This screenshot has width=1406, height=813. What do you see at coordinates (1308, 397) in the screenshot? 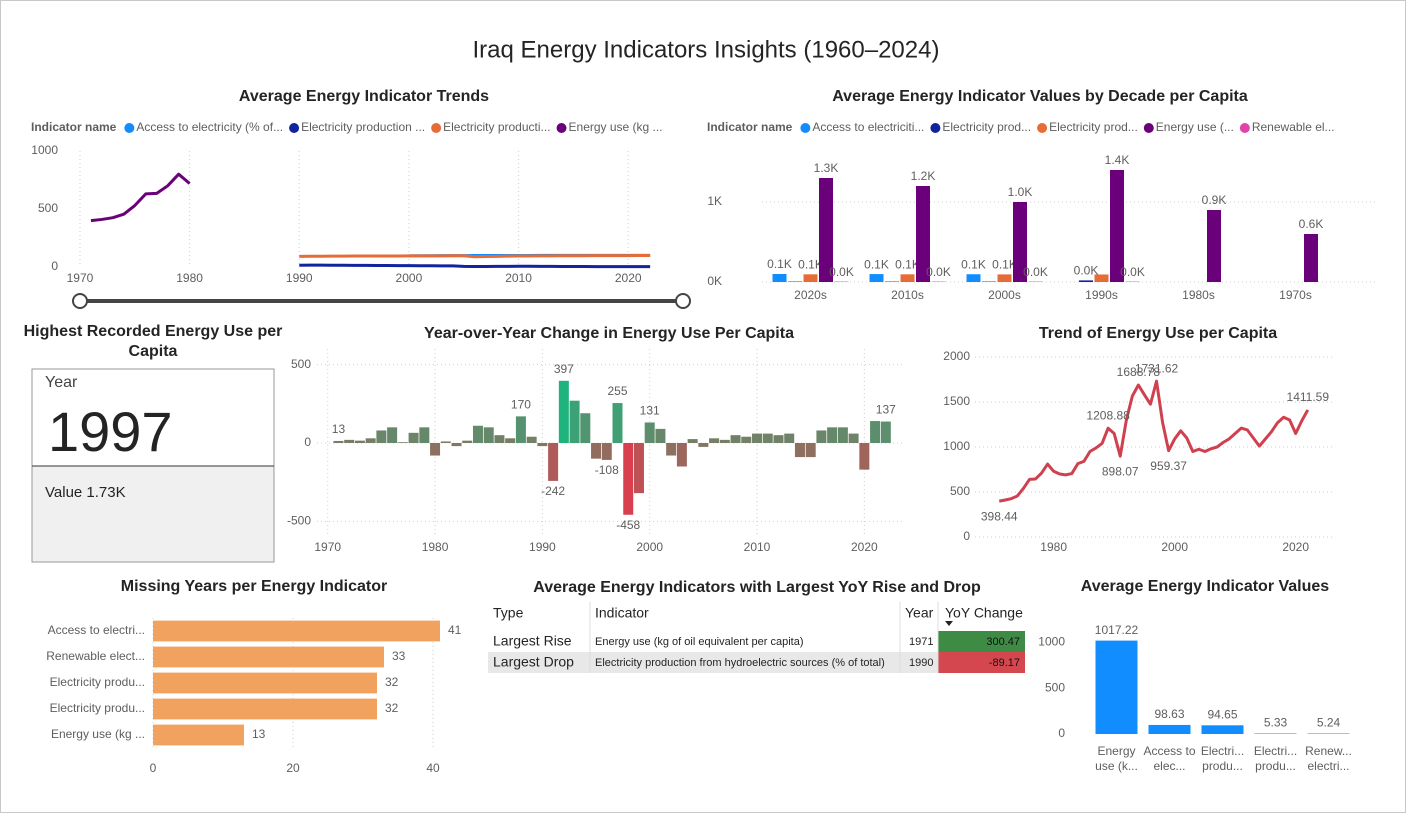
I see `data-label: 1411.59` at bounding box center [1308, 397].